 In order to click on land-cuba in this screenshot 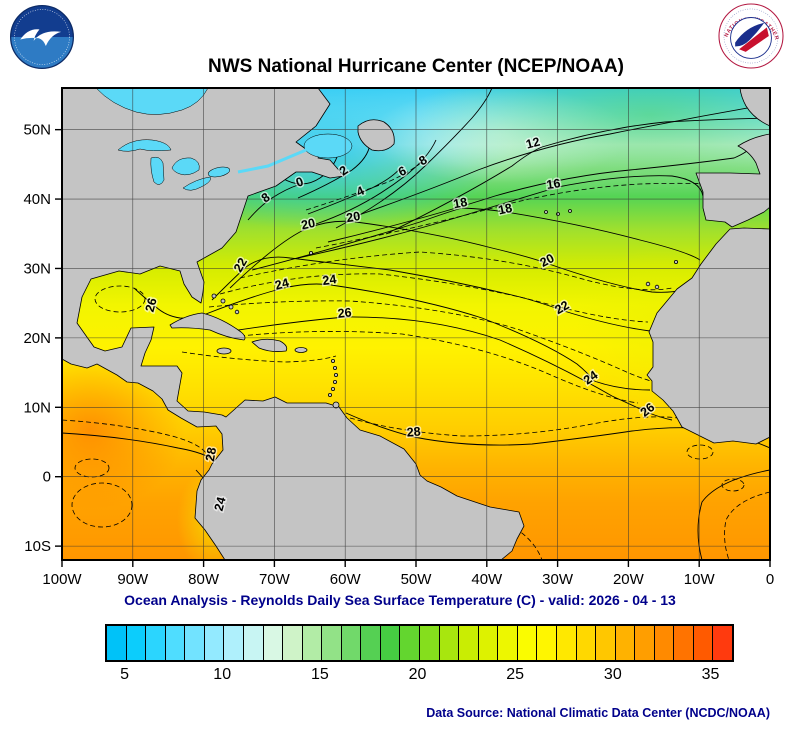, I will do `click(207, 326)`.